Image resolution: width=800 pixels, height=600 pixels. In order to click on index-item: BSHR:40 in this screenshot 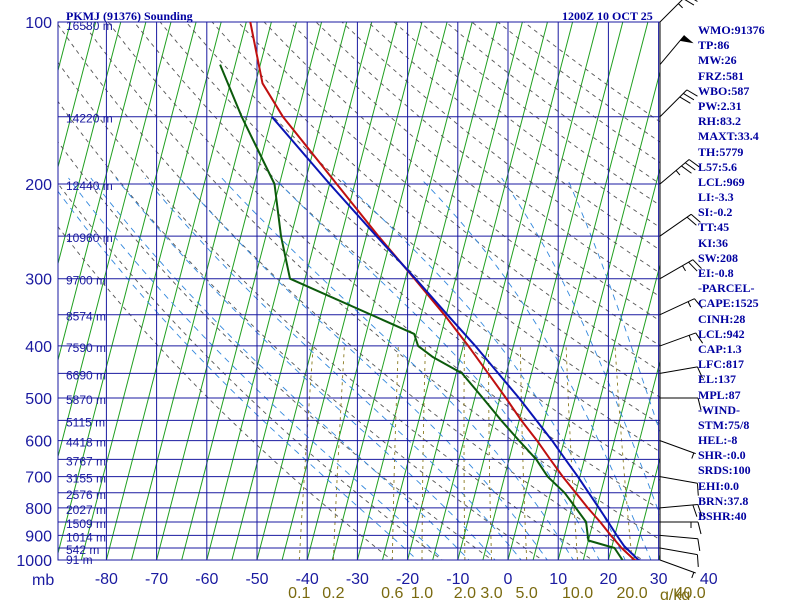, I will do `click(722, 516)`.